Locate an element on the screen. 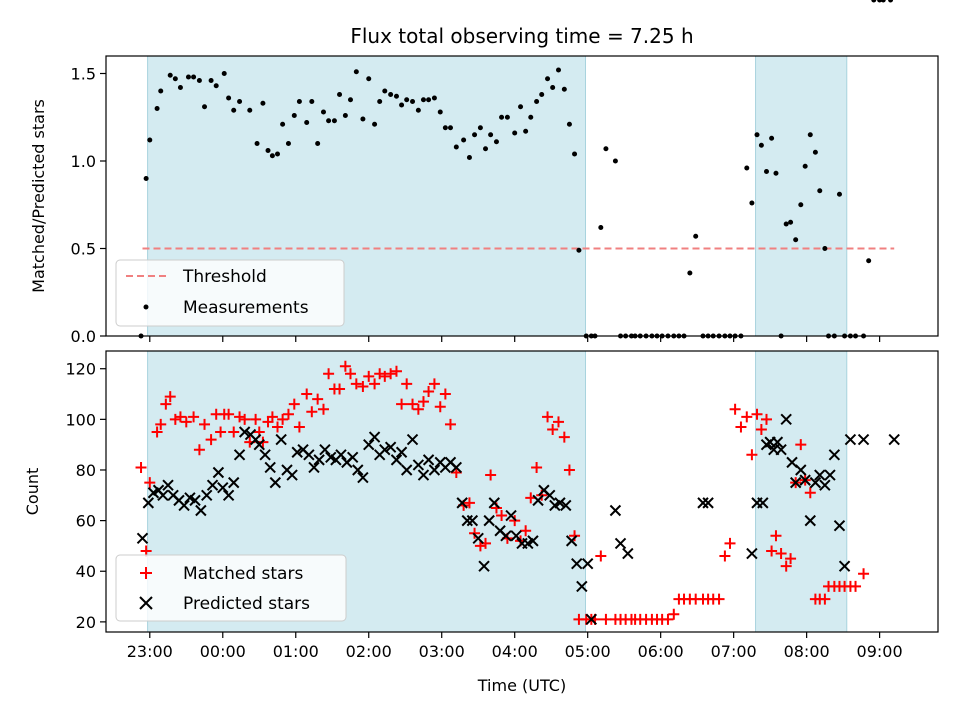 The image size is (960, 720). xtick-label: 08:00 is located at coordinates (807, 651).